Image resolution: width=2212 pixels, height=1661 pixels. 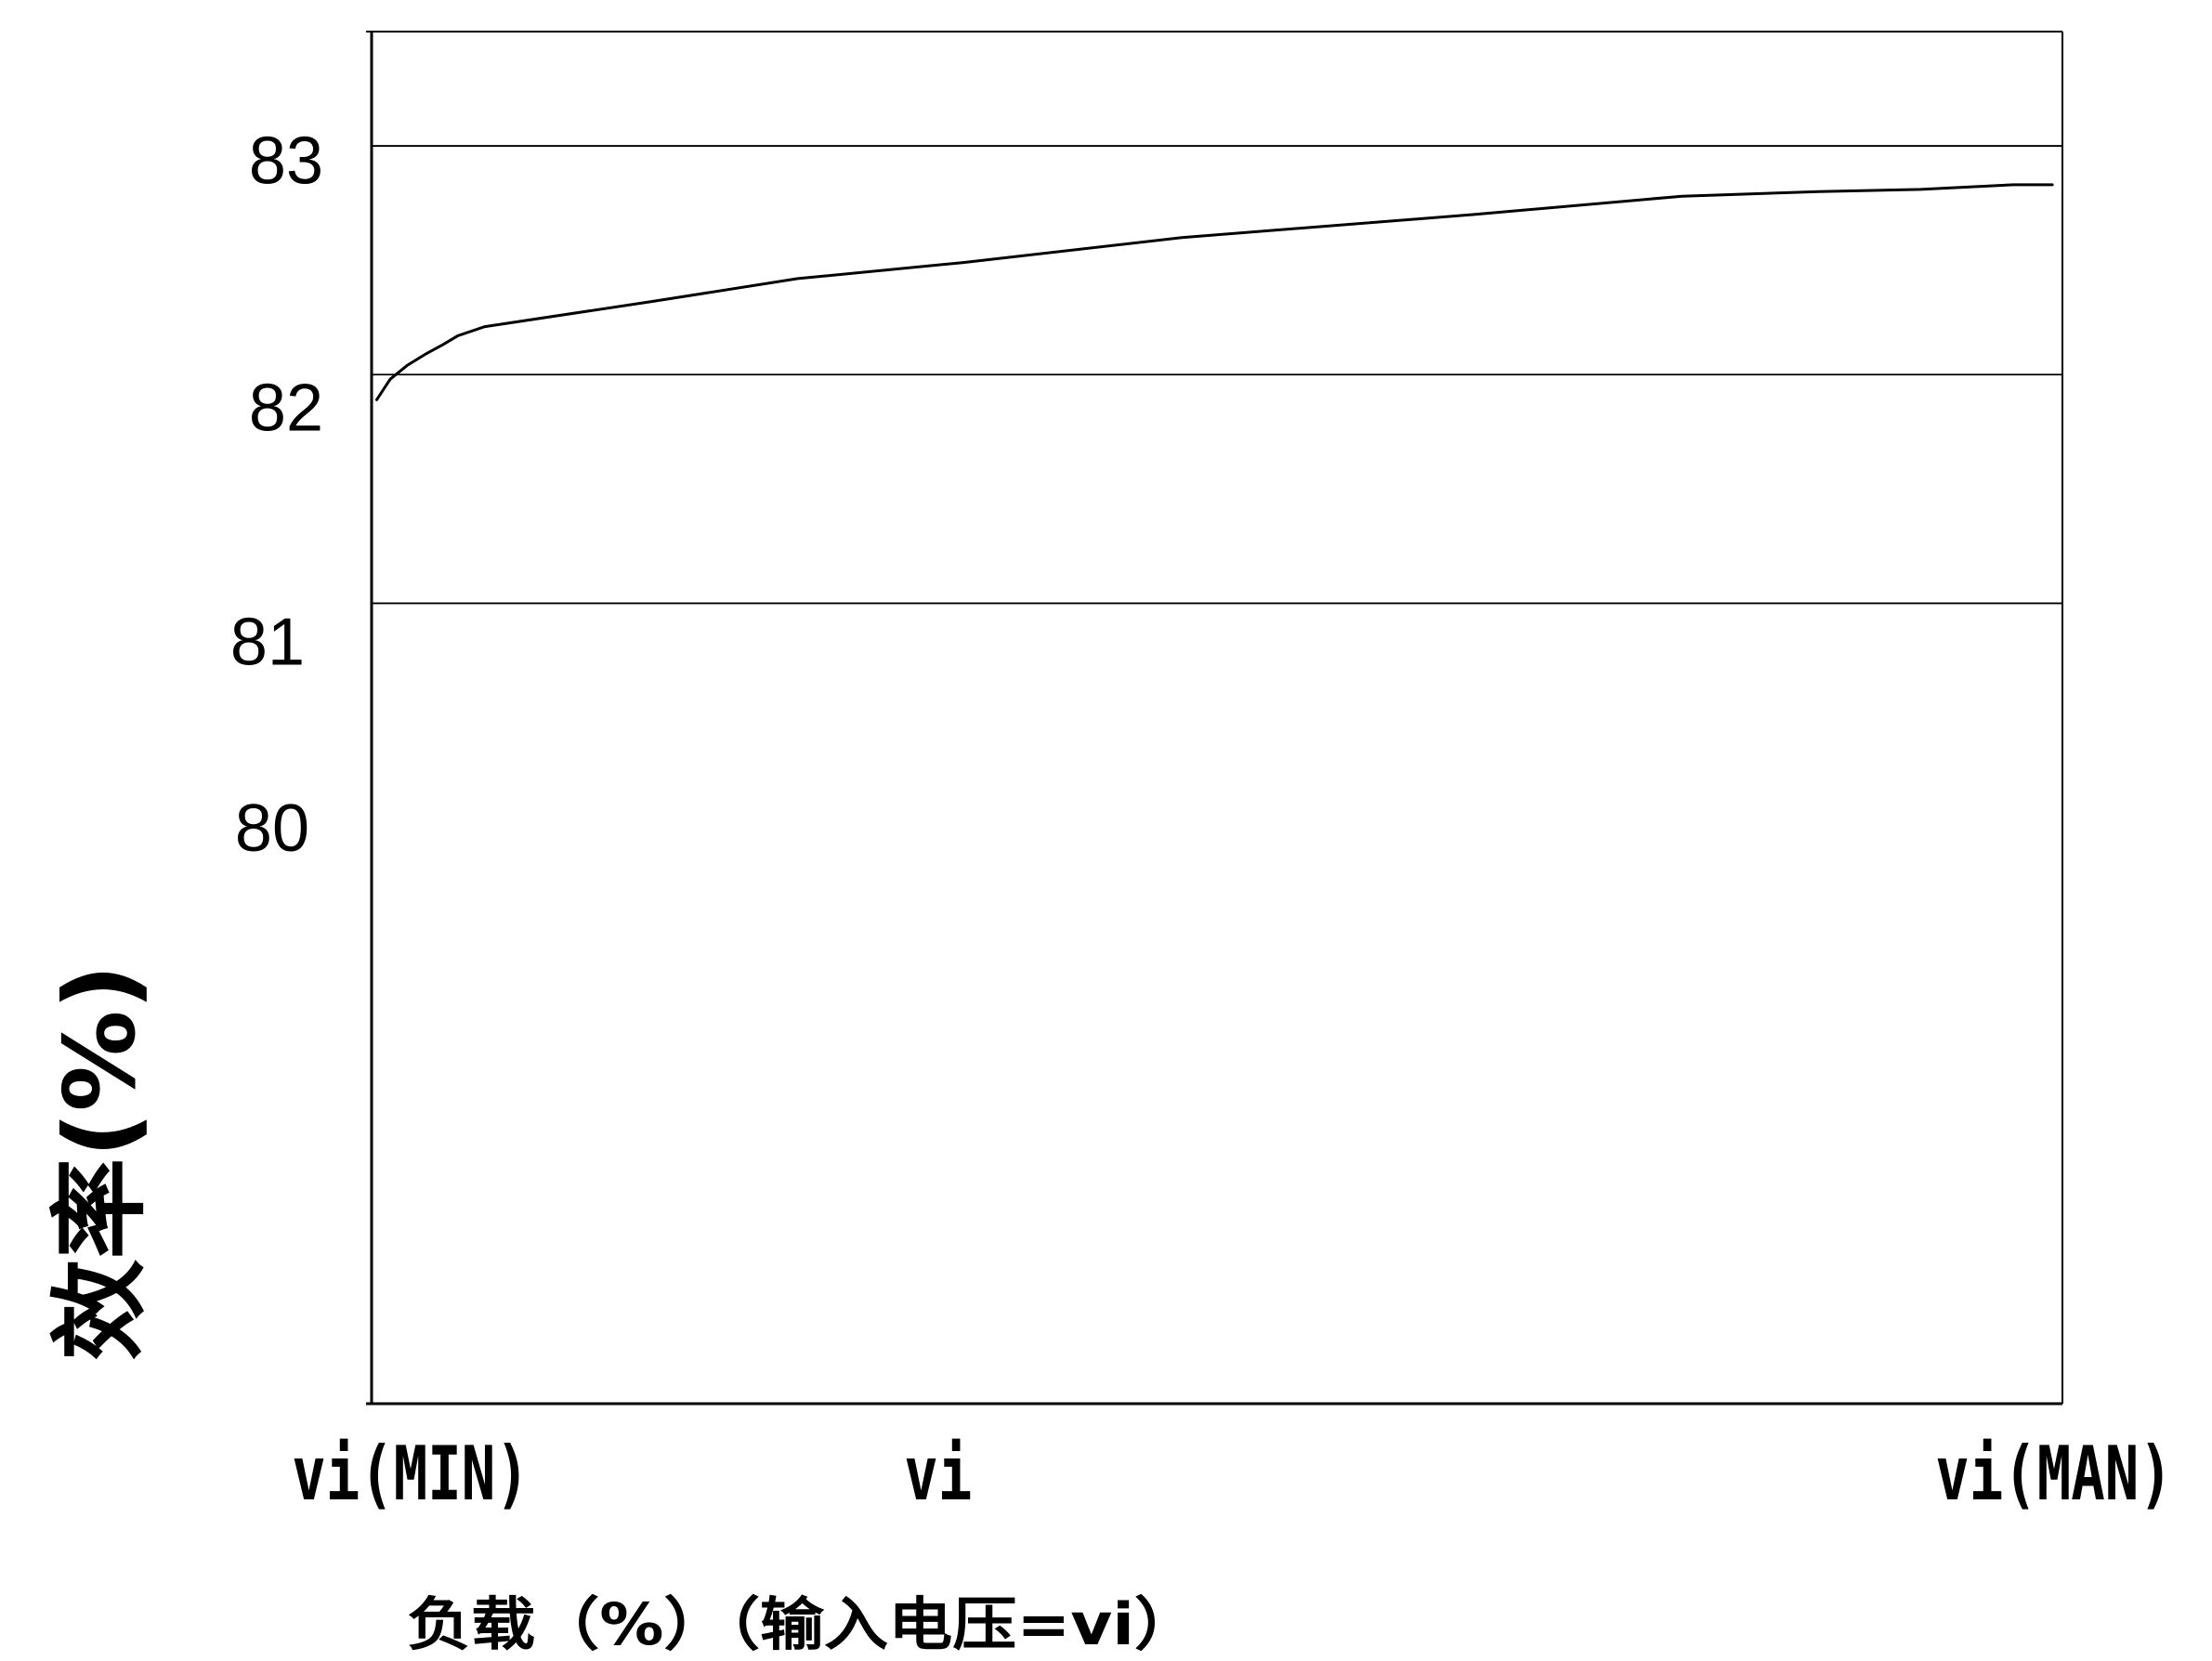 I want to click on y-tick-label: 81, so click(x=267, y=643).